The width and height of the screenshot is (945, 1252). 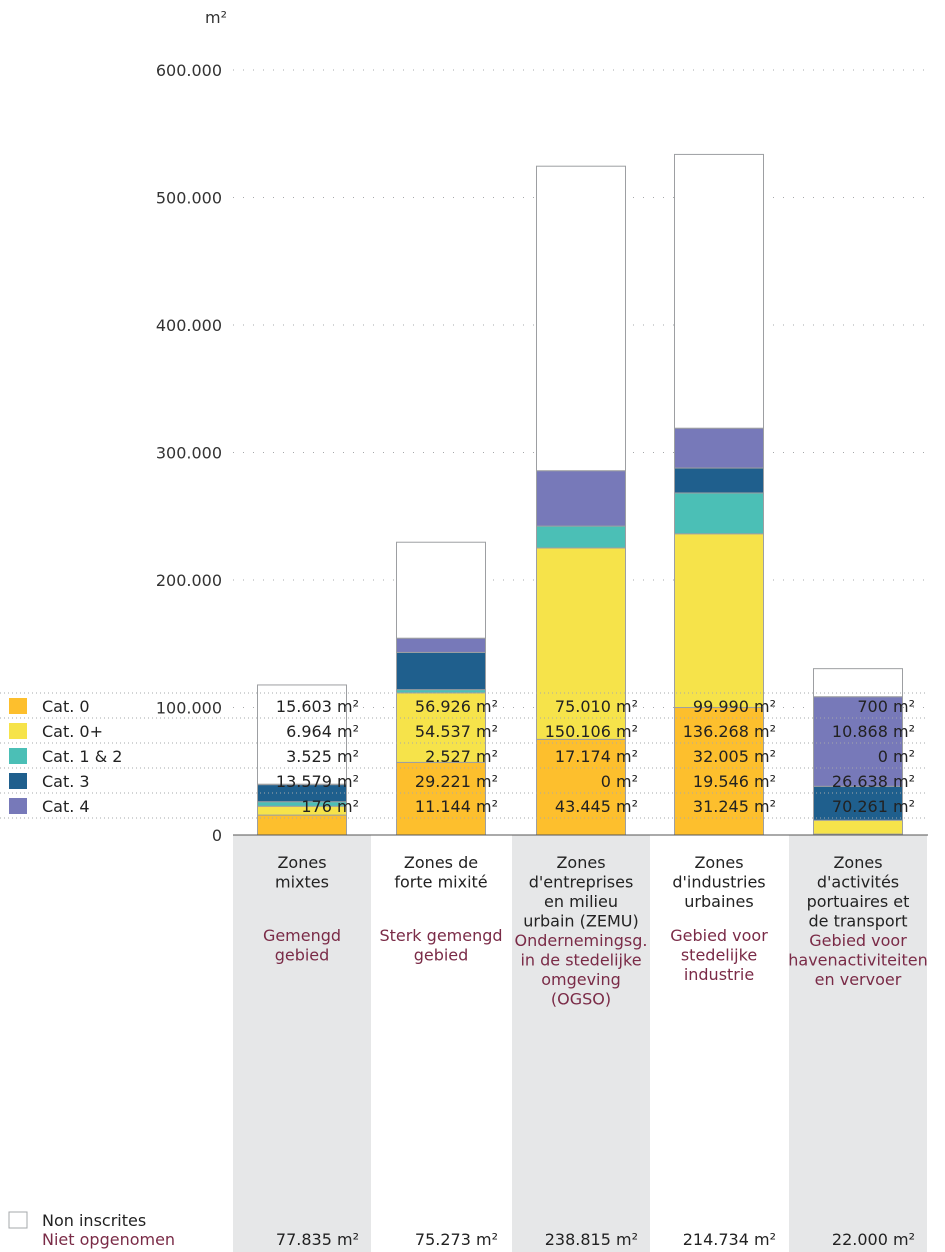 I want to click on y-tick-label: 0, so click(x=217, y=835).